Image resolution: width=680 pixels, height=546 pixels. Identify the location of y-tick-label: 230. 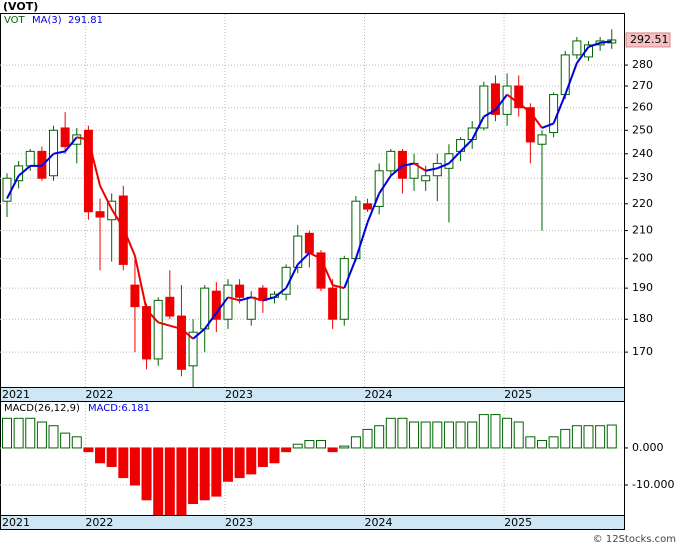
(642, 177).